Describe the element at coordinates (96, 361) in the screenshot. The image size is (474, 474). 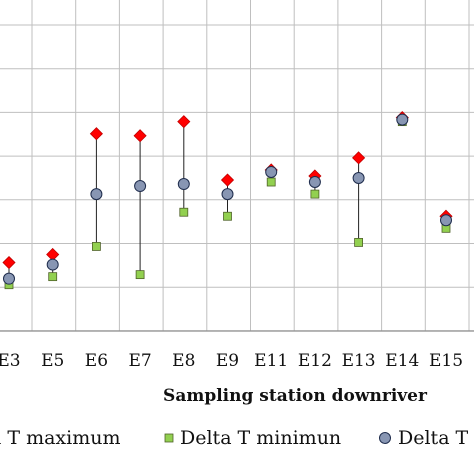
I see `x-tick-label: E6` at that location.